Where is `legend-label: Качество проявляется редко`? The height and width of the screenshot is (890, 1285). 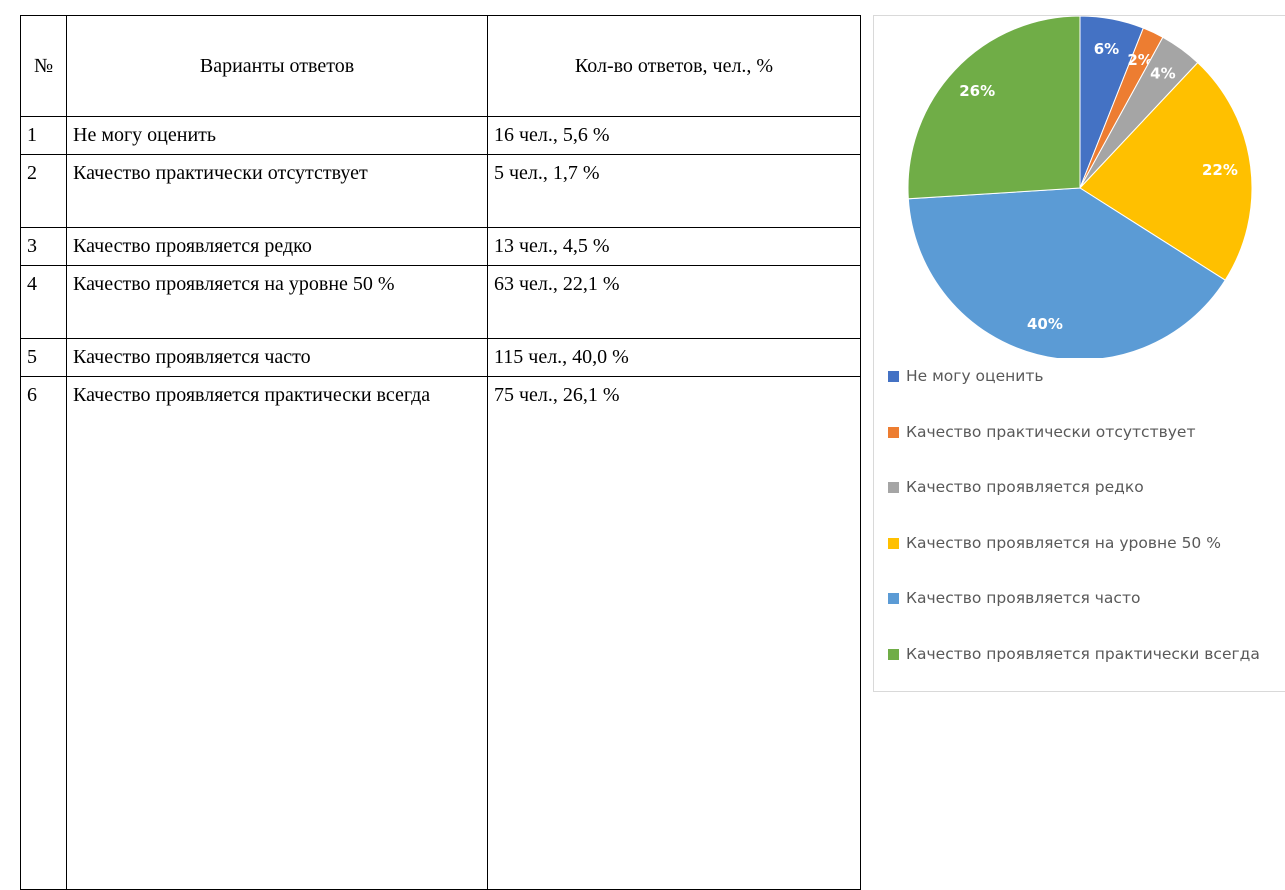
legend-label: Качество проявляется редко is located at coordinates (1025, 487).